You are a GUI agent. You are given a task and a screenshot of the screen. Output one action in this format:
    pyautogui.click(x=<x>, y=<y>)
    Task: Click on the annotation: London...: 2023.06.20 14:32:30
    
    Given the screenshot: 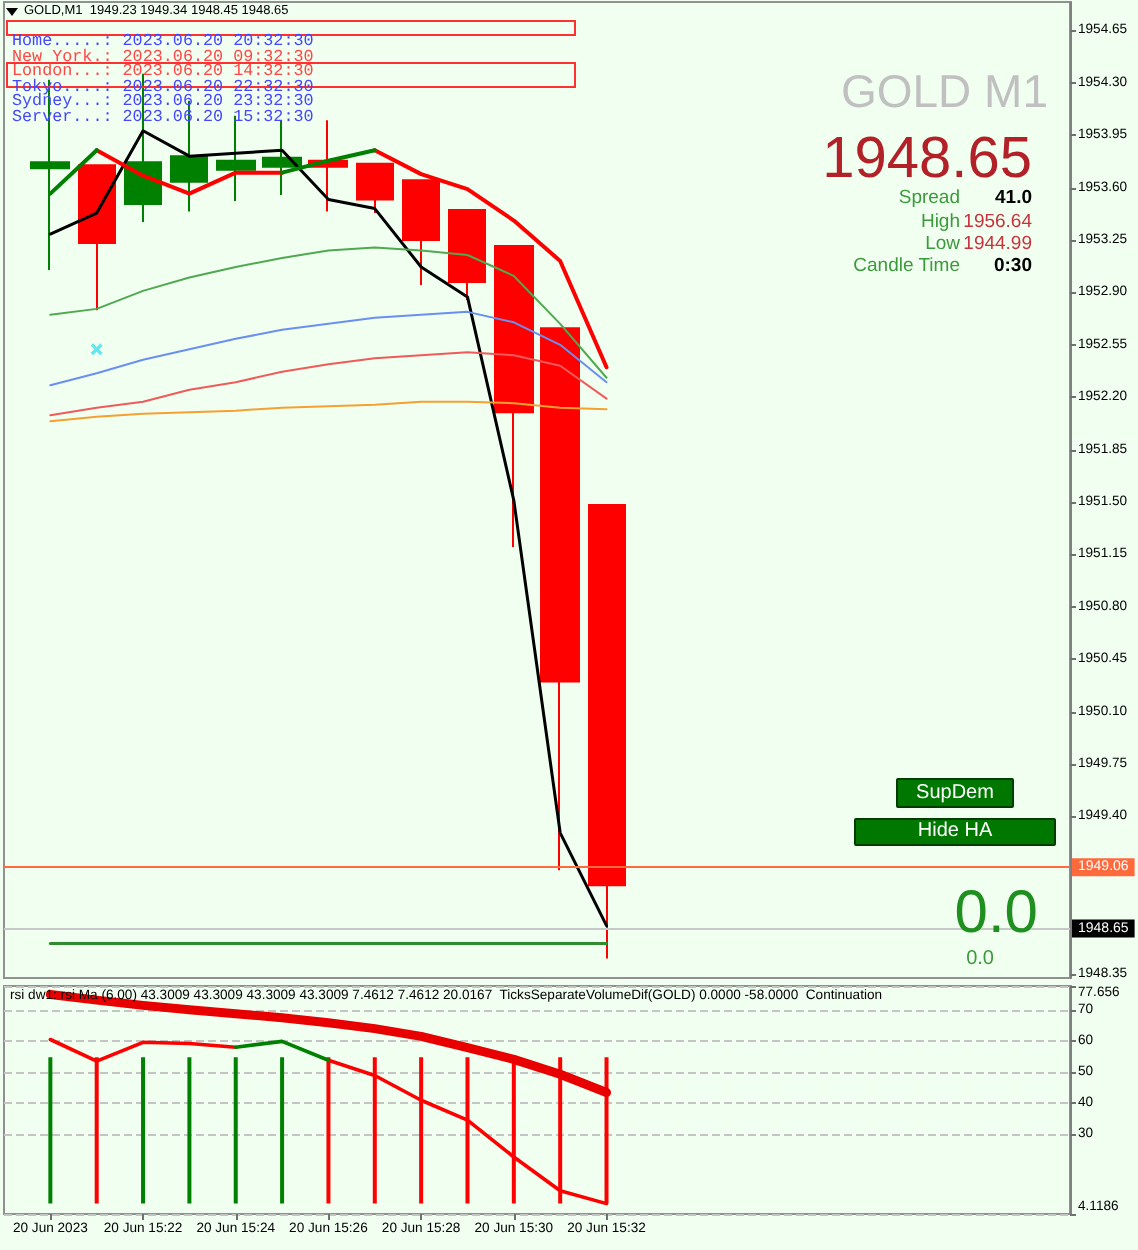 What is the action you would take?
    pyautogui.click(x=163, y=70)
    